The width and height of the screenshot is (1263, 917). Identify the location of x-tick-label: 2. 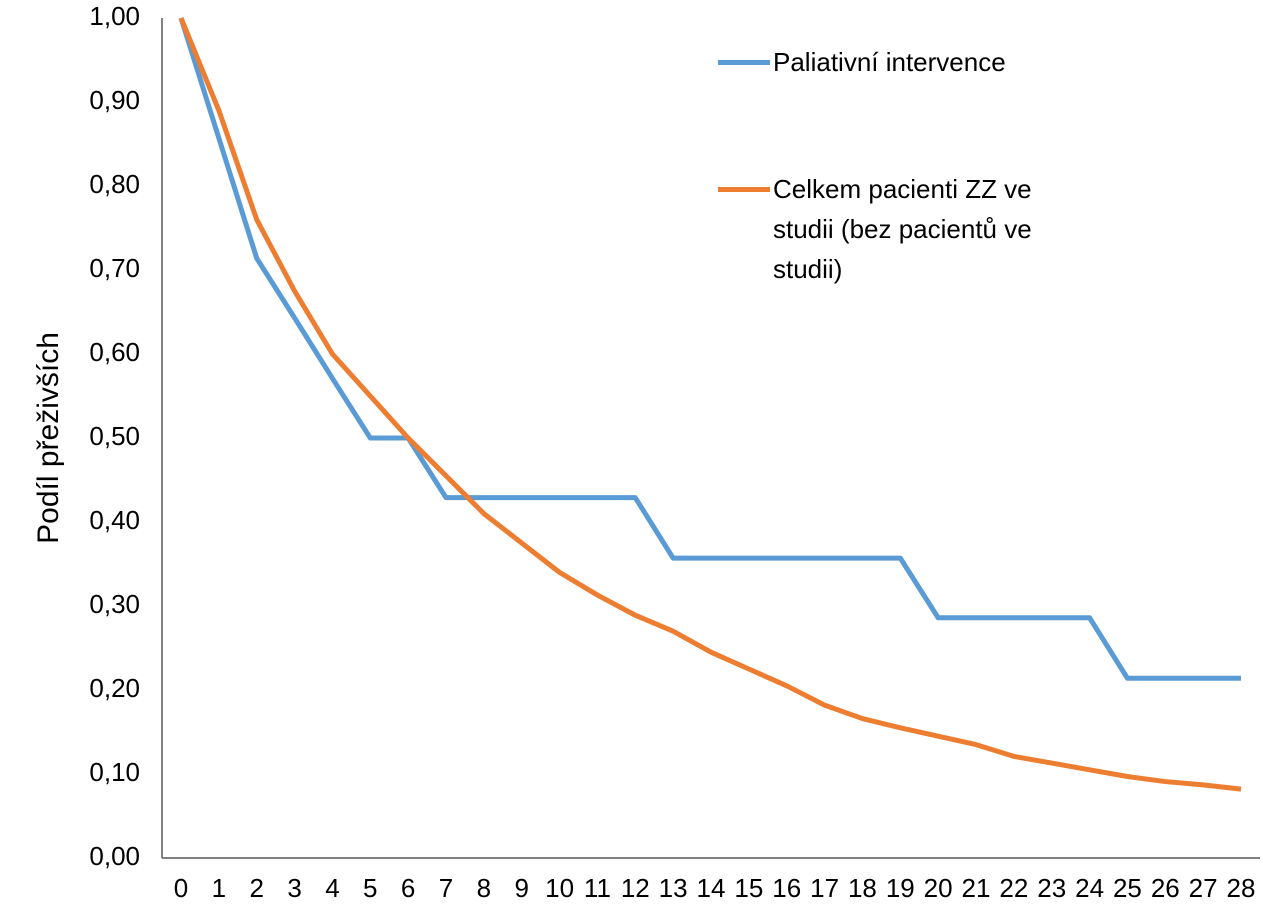
(256, 888).